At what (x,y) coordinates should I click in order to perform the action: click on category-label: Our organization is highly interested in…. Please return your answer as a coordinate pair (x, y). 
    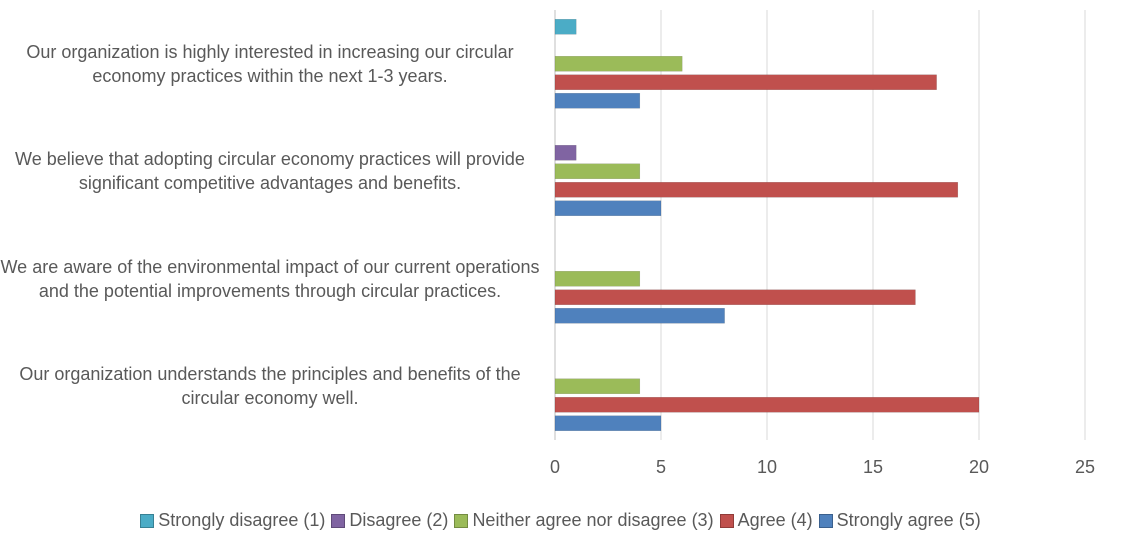
    Looking at the image, I should click on (270, 63).